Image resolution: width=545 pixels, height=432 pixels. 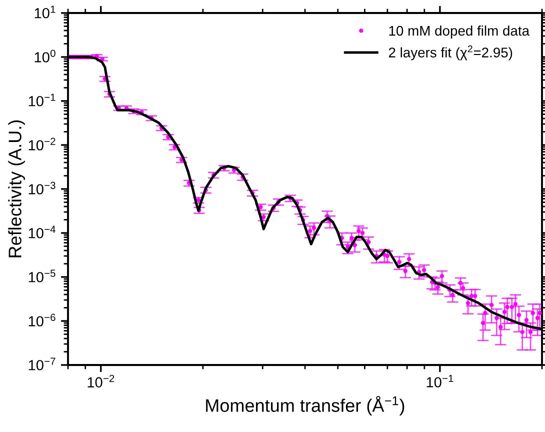 I want to click on y-tick-label: 10$^{−2}$, so click(x=42, y=144).